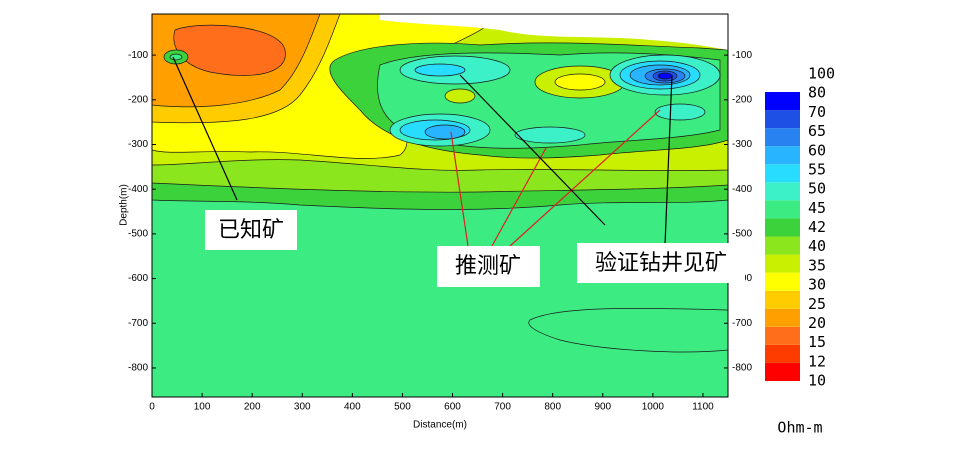  What do you see at coordinates (817, 169) in the screenshot?
I see `colorbar-tick-label: 55` at bounding box center [817, 169].